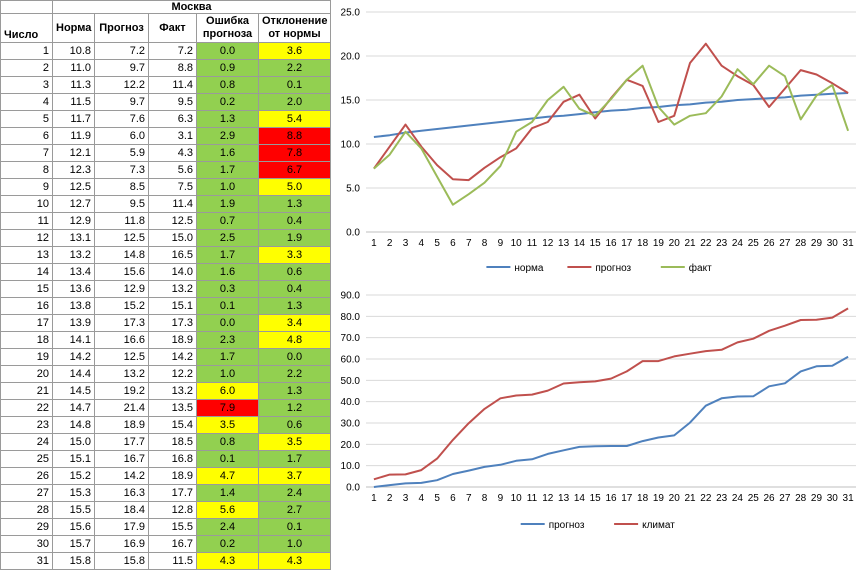 The width and height of the screenshot is (860, 570). Describe the element at coordinates (172, 357) in the screenshot. I see `fact-cell: 14.2` at that location.